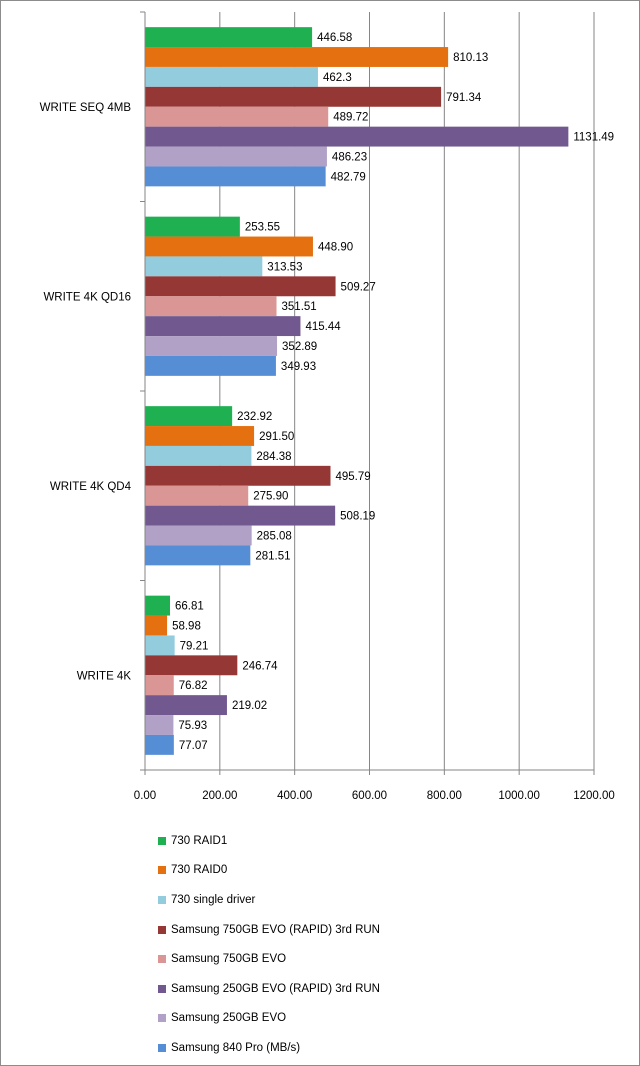 Image resolution: width=640 pixels, height=1066 pixels. I want to click on legend-label: 730 RAID0, so click(199, 870).